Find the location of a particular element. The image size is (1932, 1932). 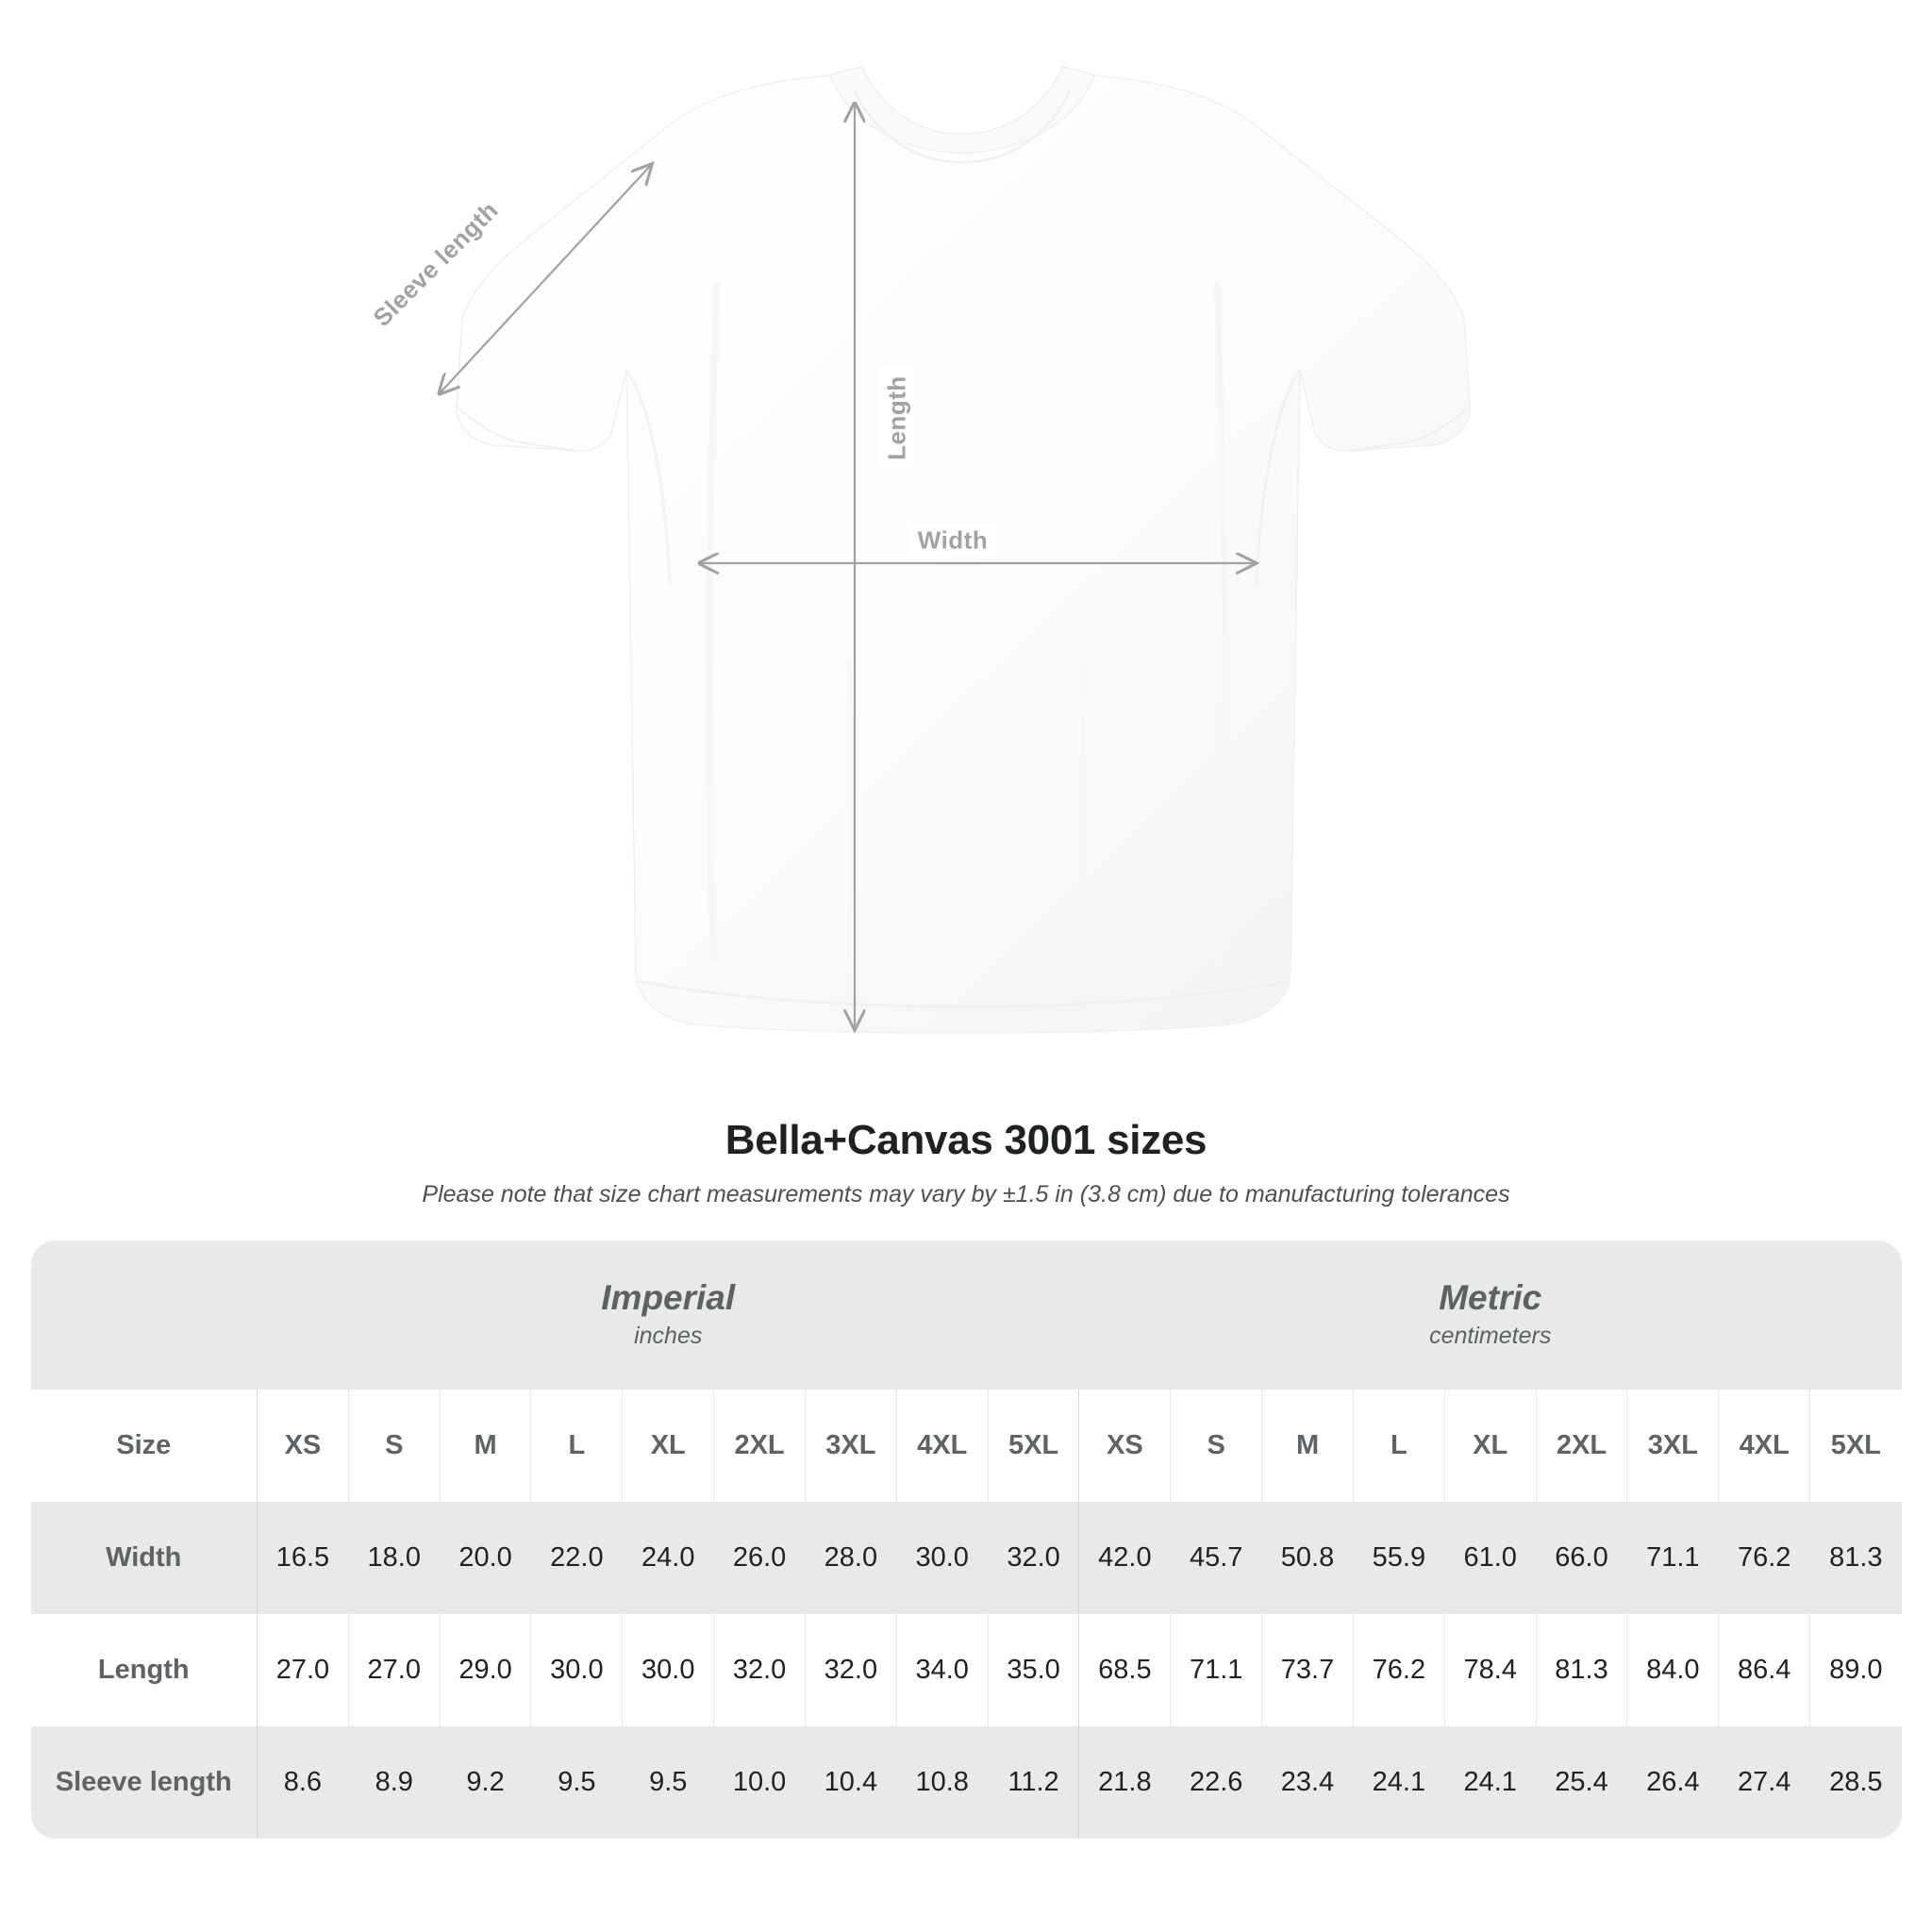

row-label-length: Length is located at coordinates (144, 1670).